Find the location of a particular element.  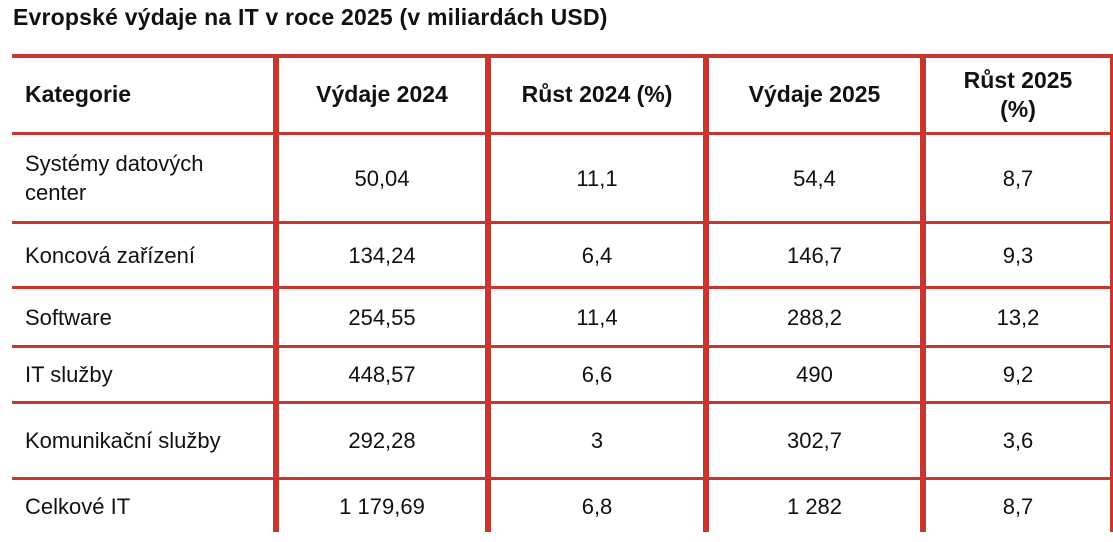

cell-category: Celkové IT is located at coordinates (78, 506).